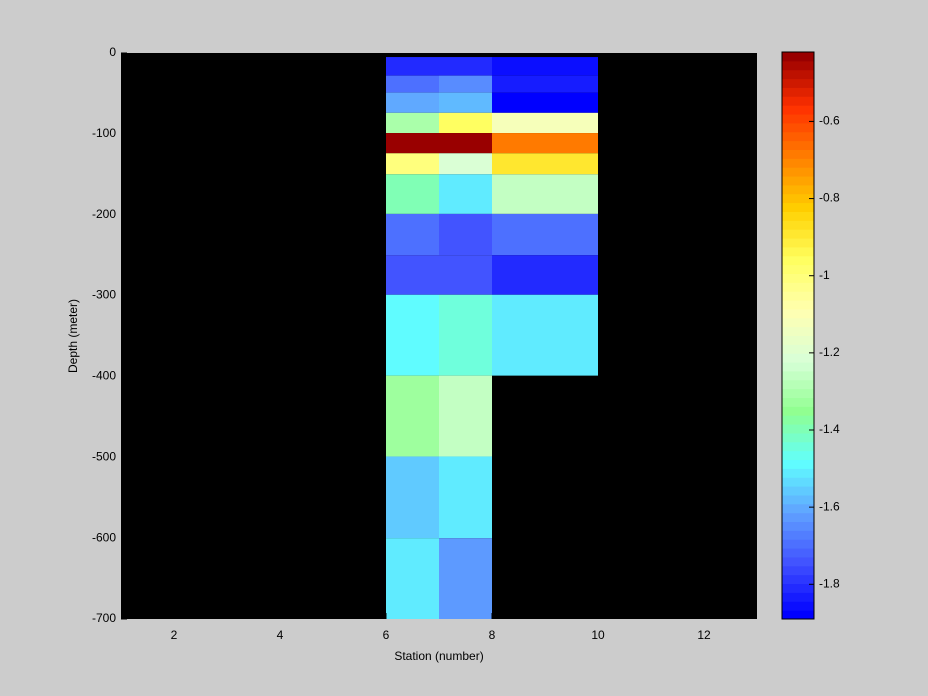  Describe the element at coordinates (829, 352) in the screenshot. I see `colorbar-tick-label: -1.2` at that location.